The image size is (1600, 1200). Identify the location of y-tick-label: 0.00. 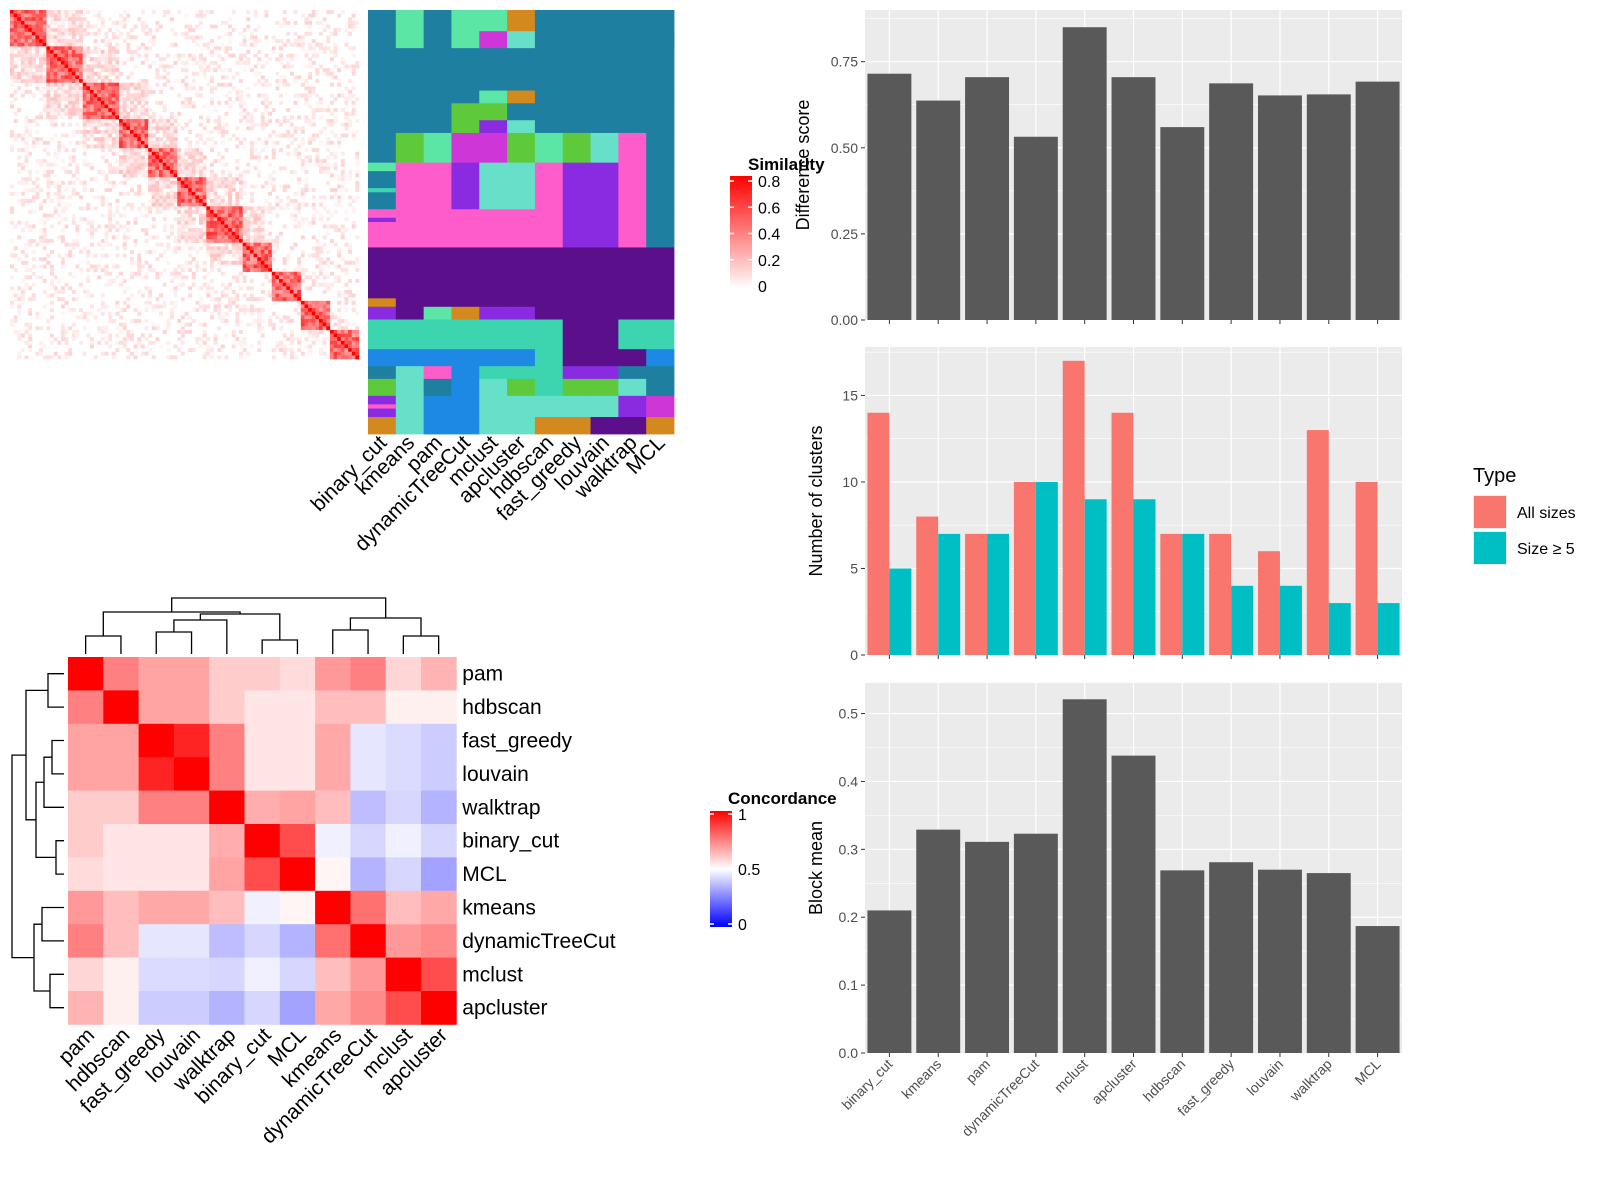
(844, 320).